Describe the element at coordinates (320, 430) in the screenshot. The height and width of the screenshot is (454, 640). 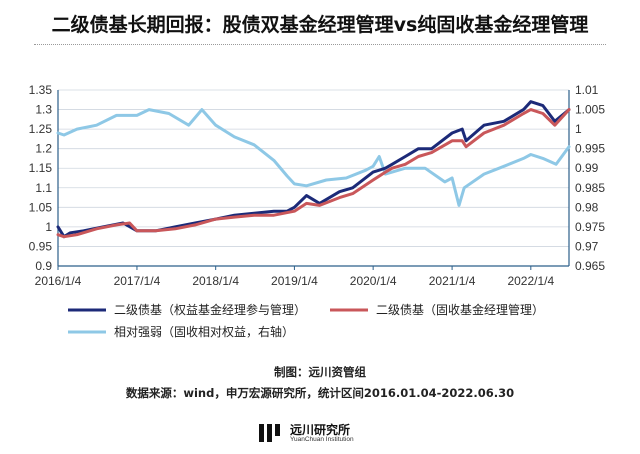
I see `logo-name: 远川研究所` at that location.